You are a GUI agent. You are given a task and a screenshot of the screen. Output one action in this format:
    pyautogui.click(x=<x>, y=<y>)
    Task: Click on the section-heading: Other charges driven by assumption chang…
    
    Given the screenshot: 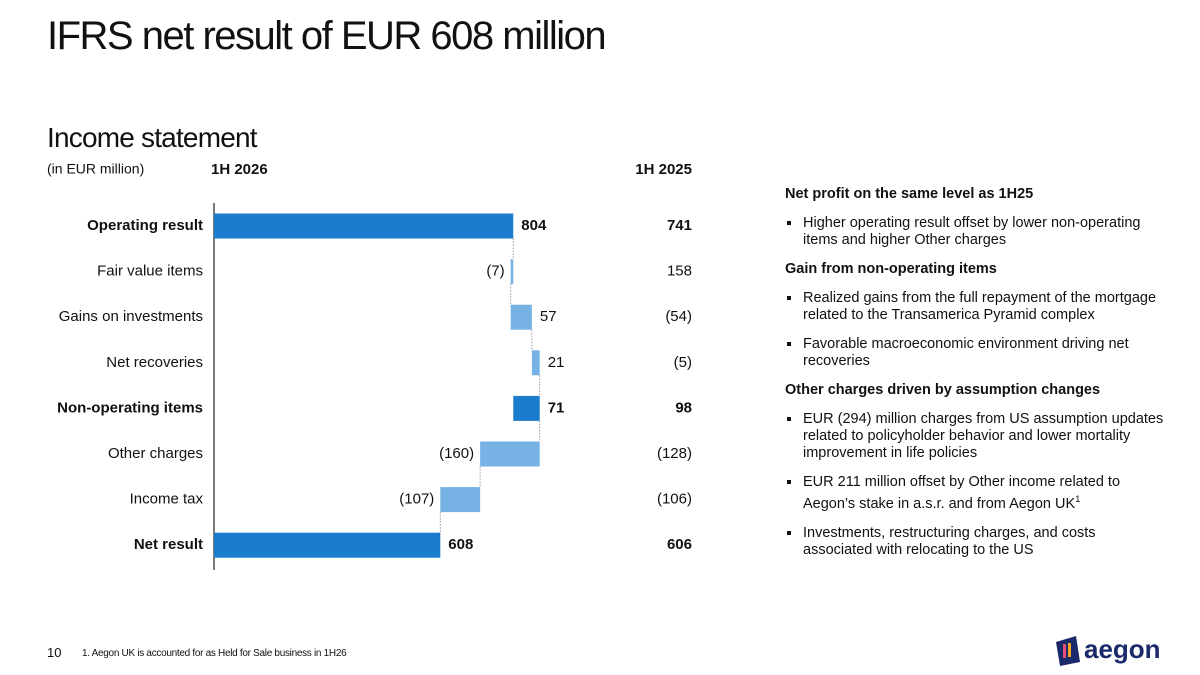 What is the action you would take?
    pyautogui.click(x=943, y=390)
    